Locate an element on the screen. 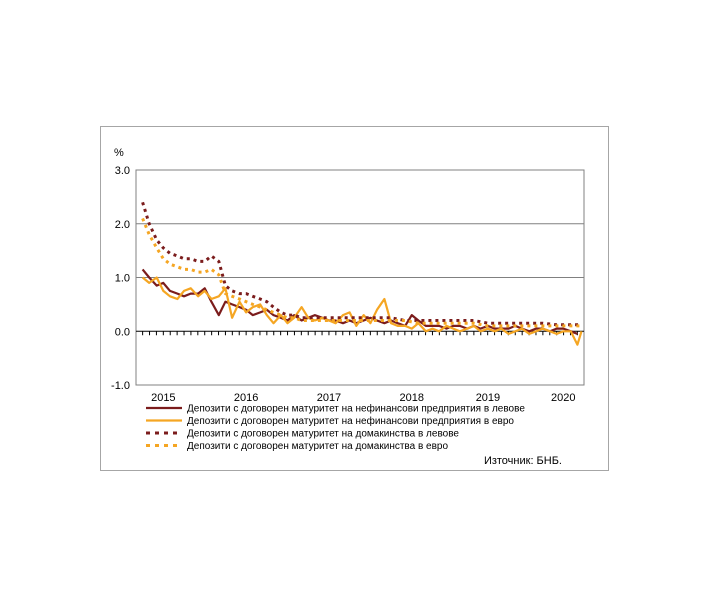 The height and width of the screenshot is (599, 710). y-axis-unit-label: % is located at coordinates (119, 153).